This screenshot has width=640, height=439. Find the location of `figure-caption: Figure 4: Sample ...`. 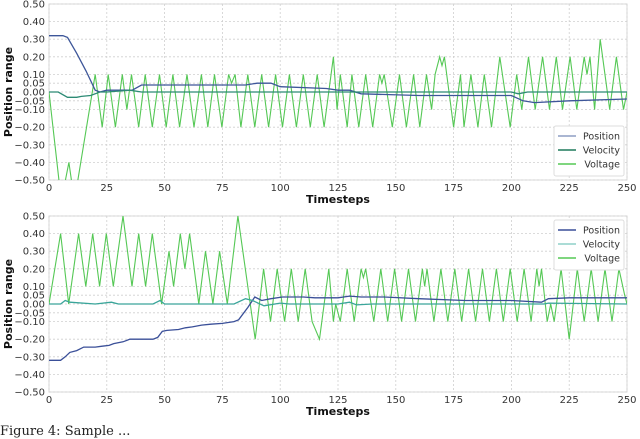

figure-caption: Figure 4: Sample ... is located at coordinates (65, 431).